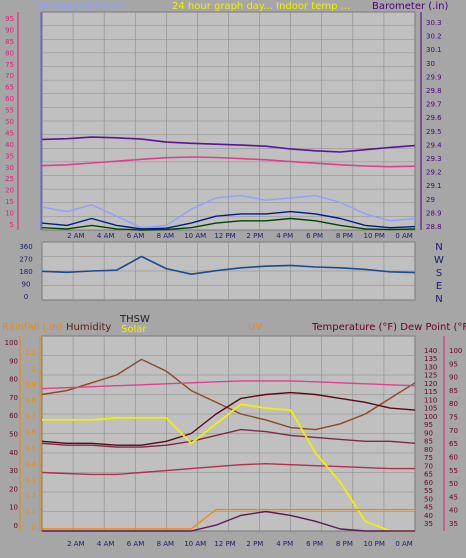 This screenshot has height=558, width=466. What do you see at coordinates (453, 511) in the screenshot?
I see `dew-point-tick: 40` at bounding box center [453, 511].